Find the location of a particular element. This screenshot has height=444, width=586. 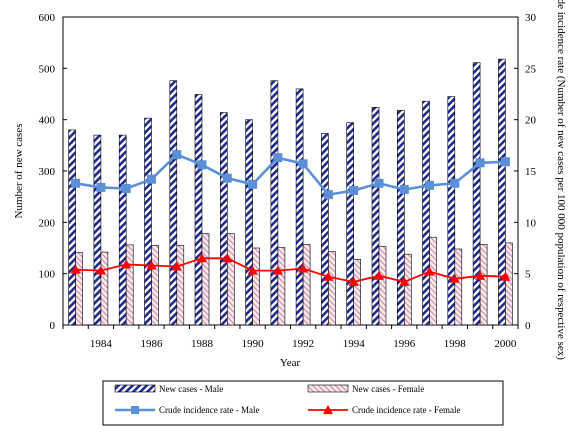

x-tick-label: 2000 is located at coordinates (505, 344).